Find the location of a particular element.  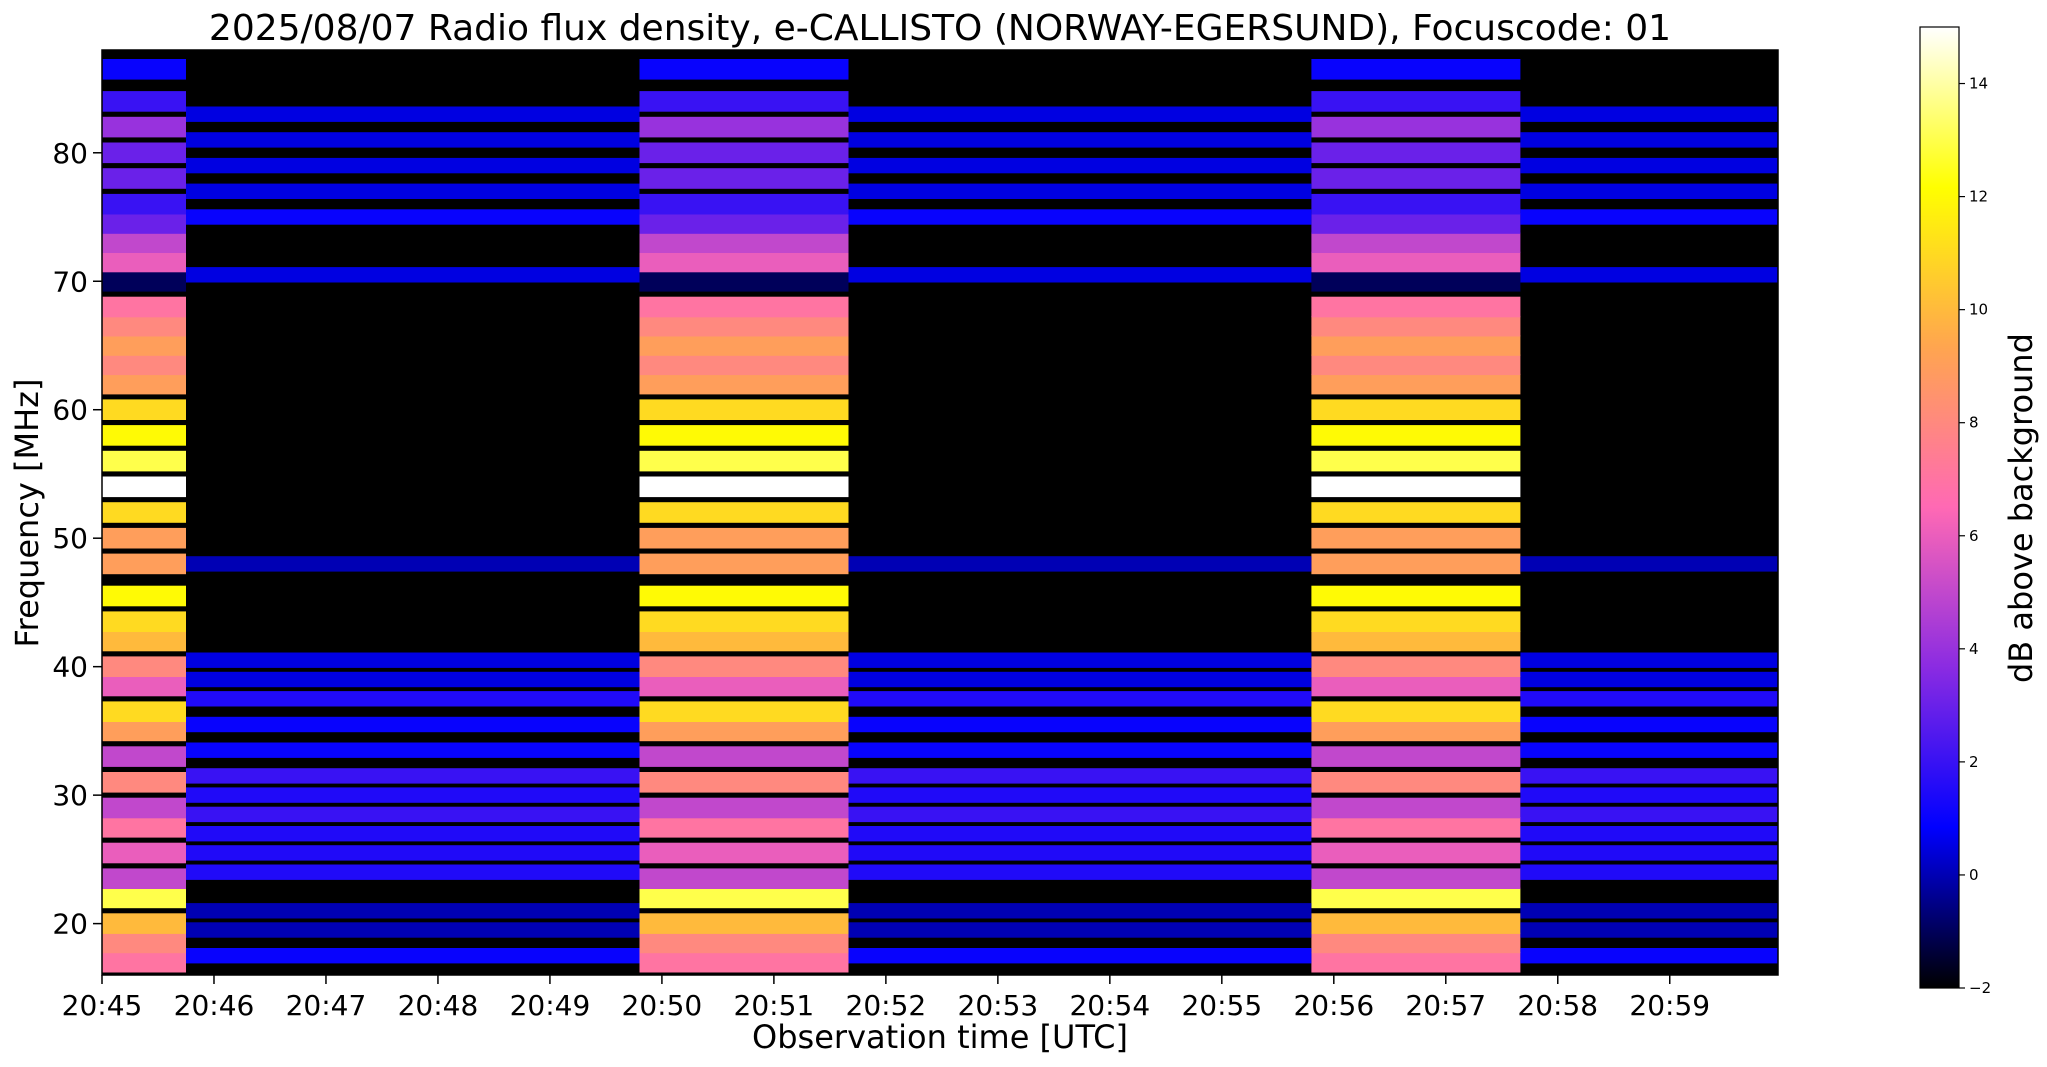

x-tick-label: 20:48 is located at coordinates (438, 1005).